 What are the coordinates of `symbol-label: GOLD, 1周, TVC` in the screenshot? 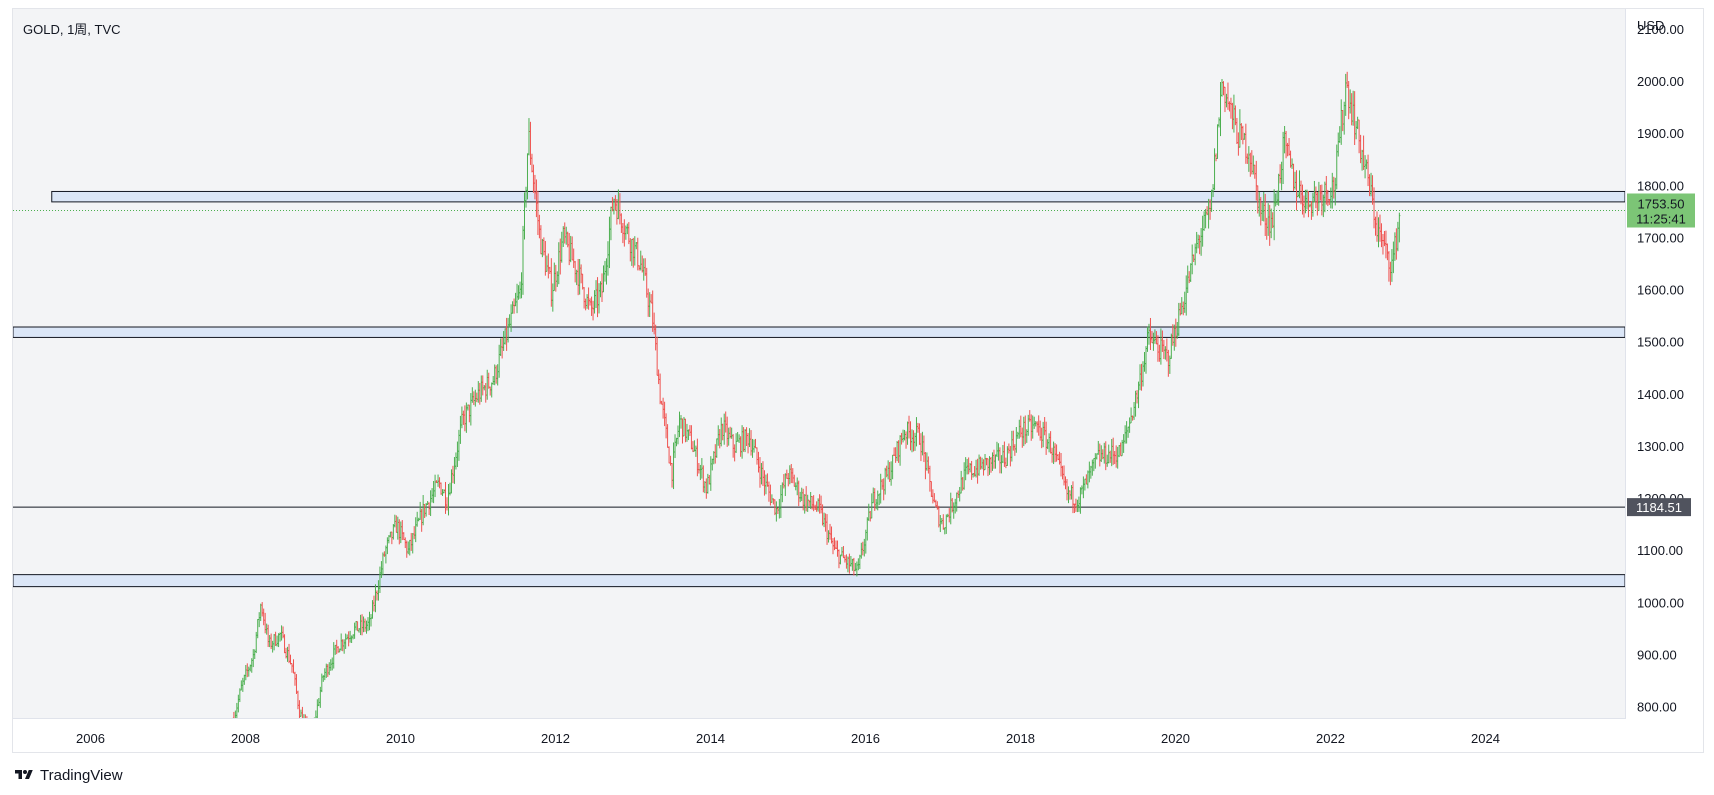 It's located at (72, 29).